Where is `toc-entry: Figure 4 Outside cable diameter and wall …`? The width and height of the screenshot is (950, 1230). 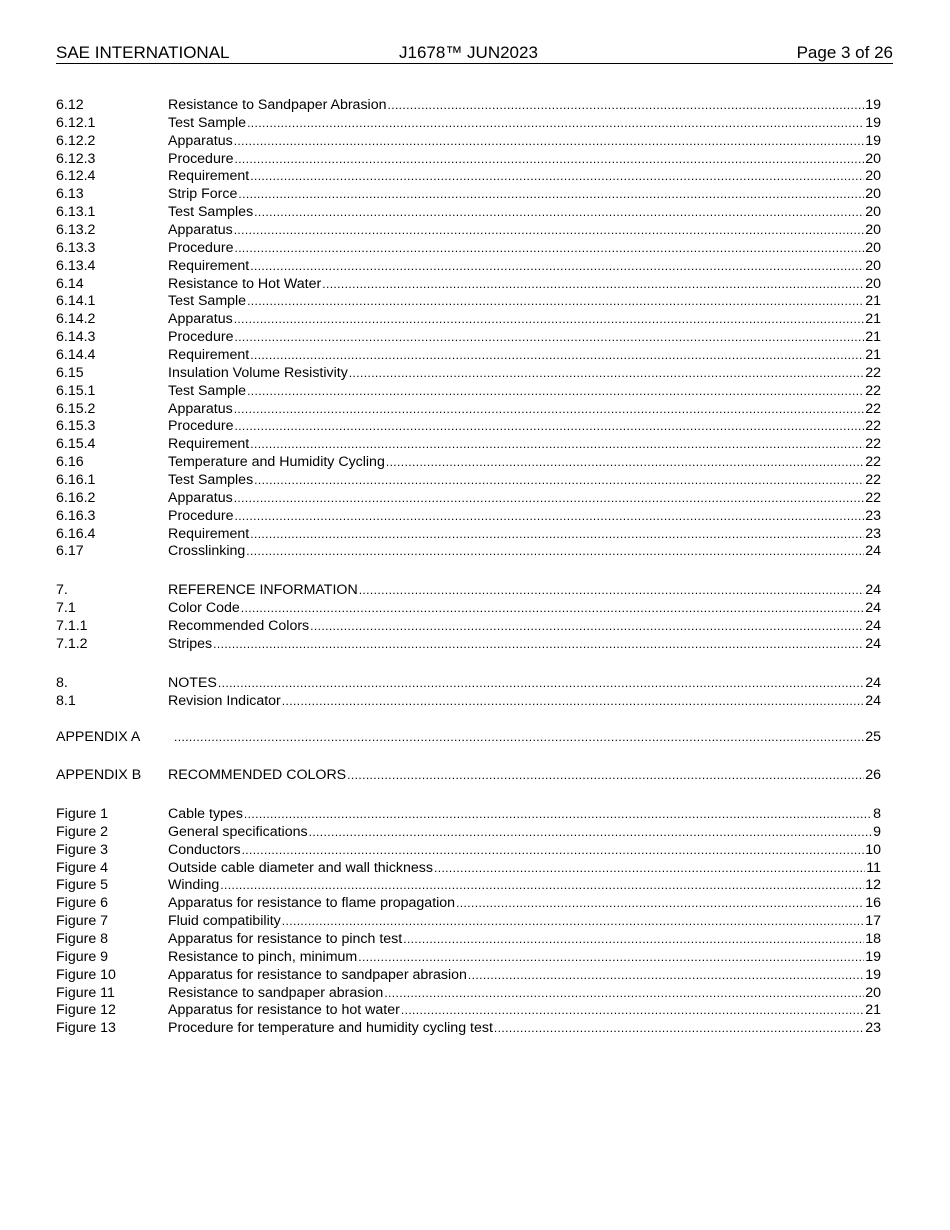
toc-entry: Figure 4 Outside cable diameter and wall … is located at coordinates (468, 869).